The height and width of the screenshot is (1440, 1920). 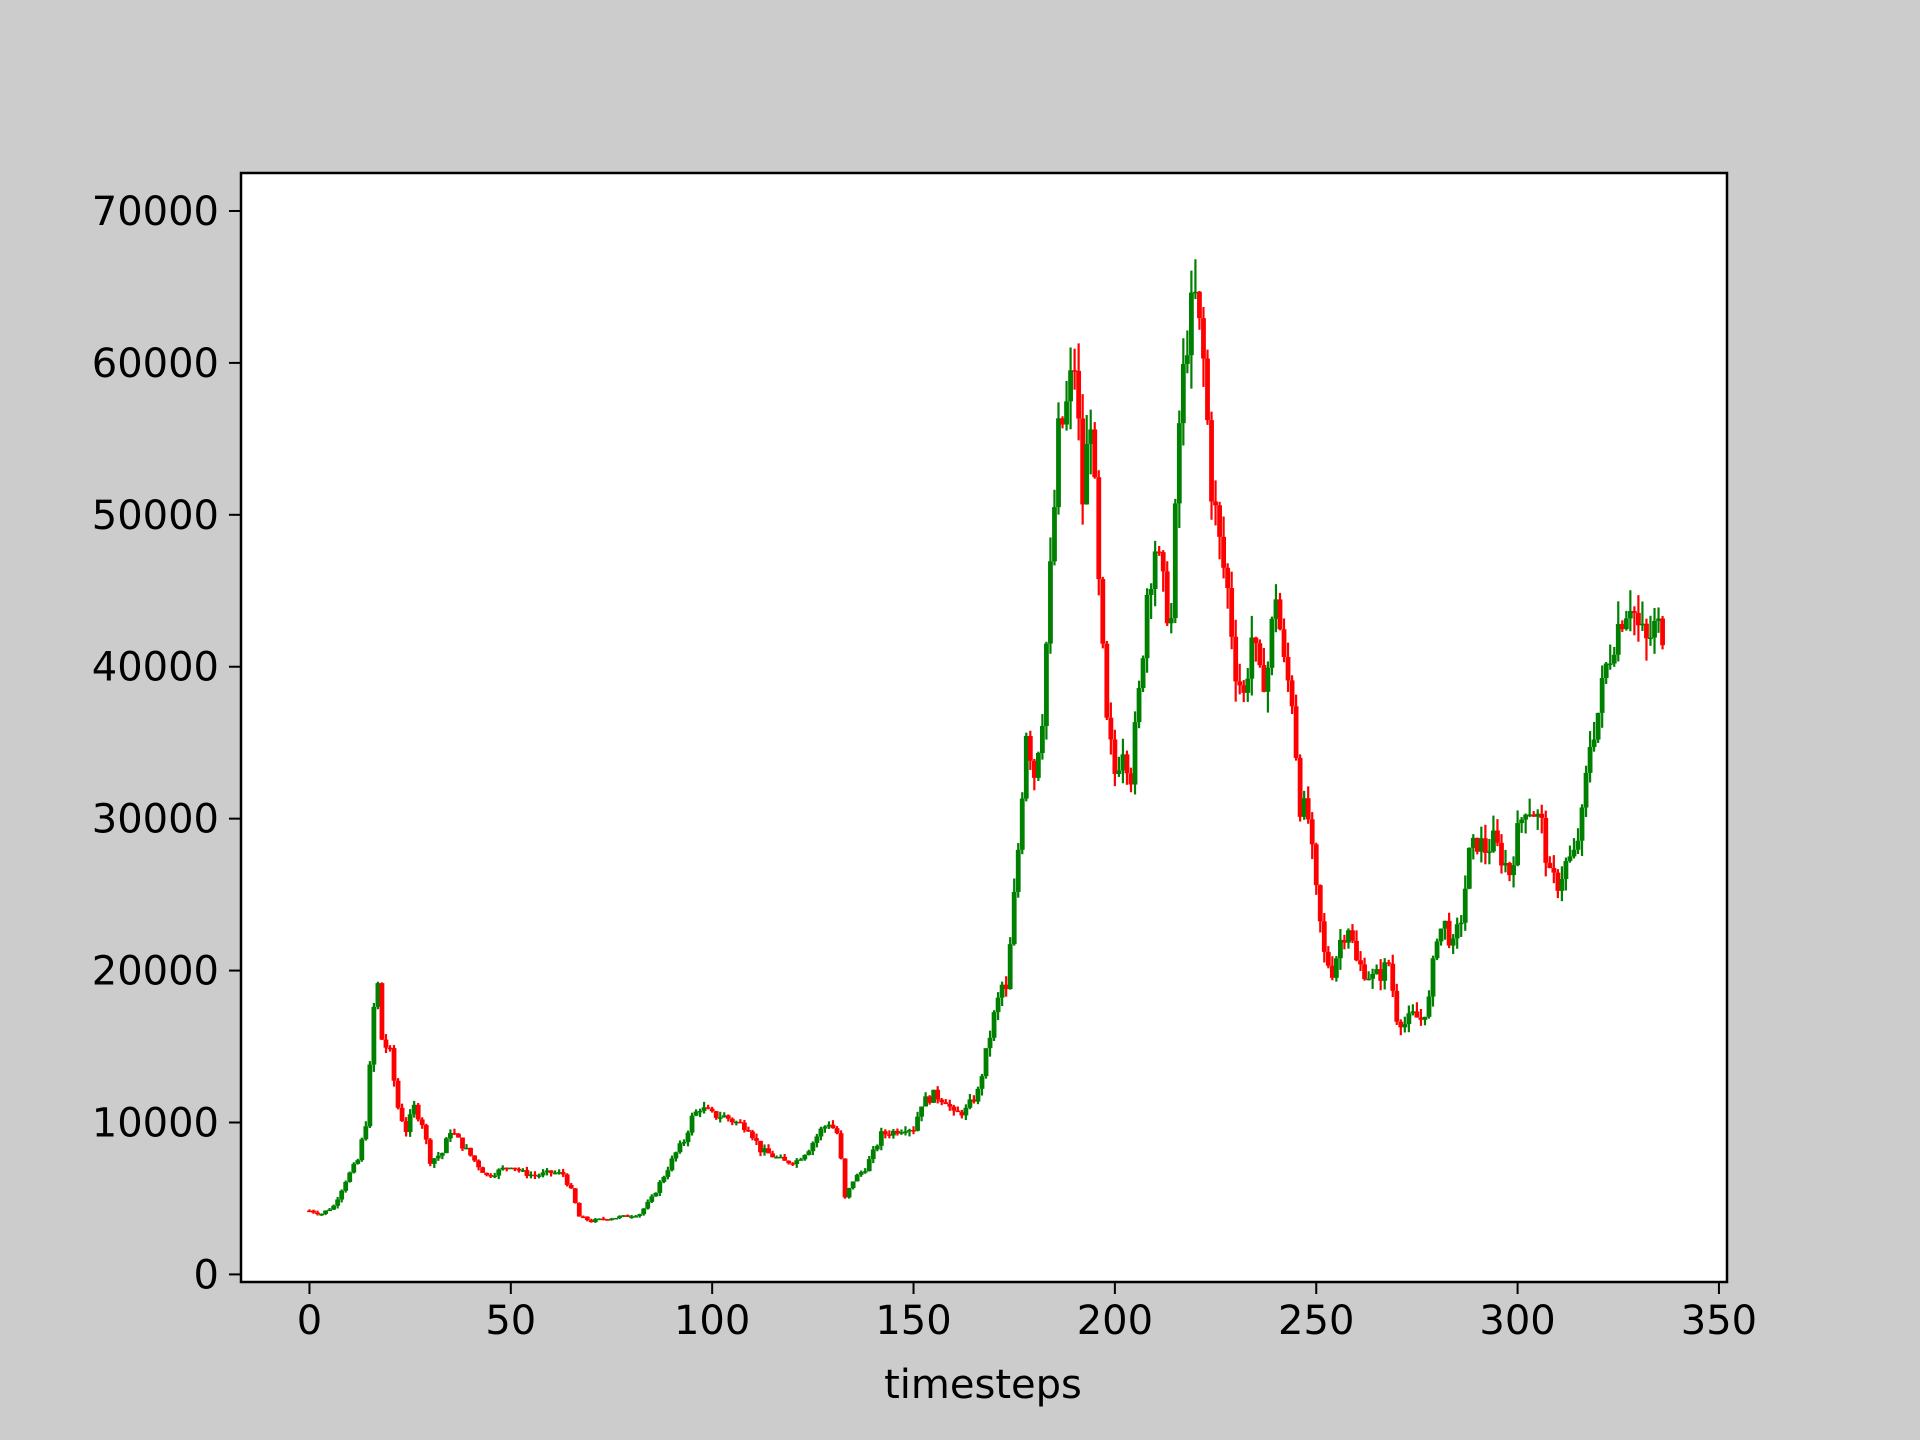 I want to click on x-tick-label: 250, so click(x=1316, y=1321).